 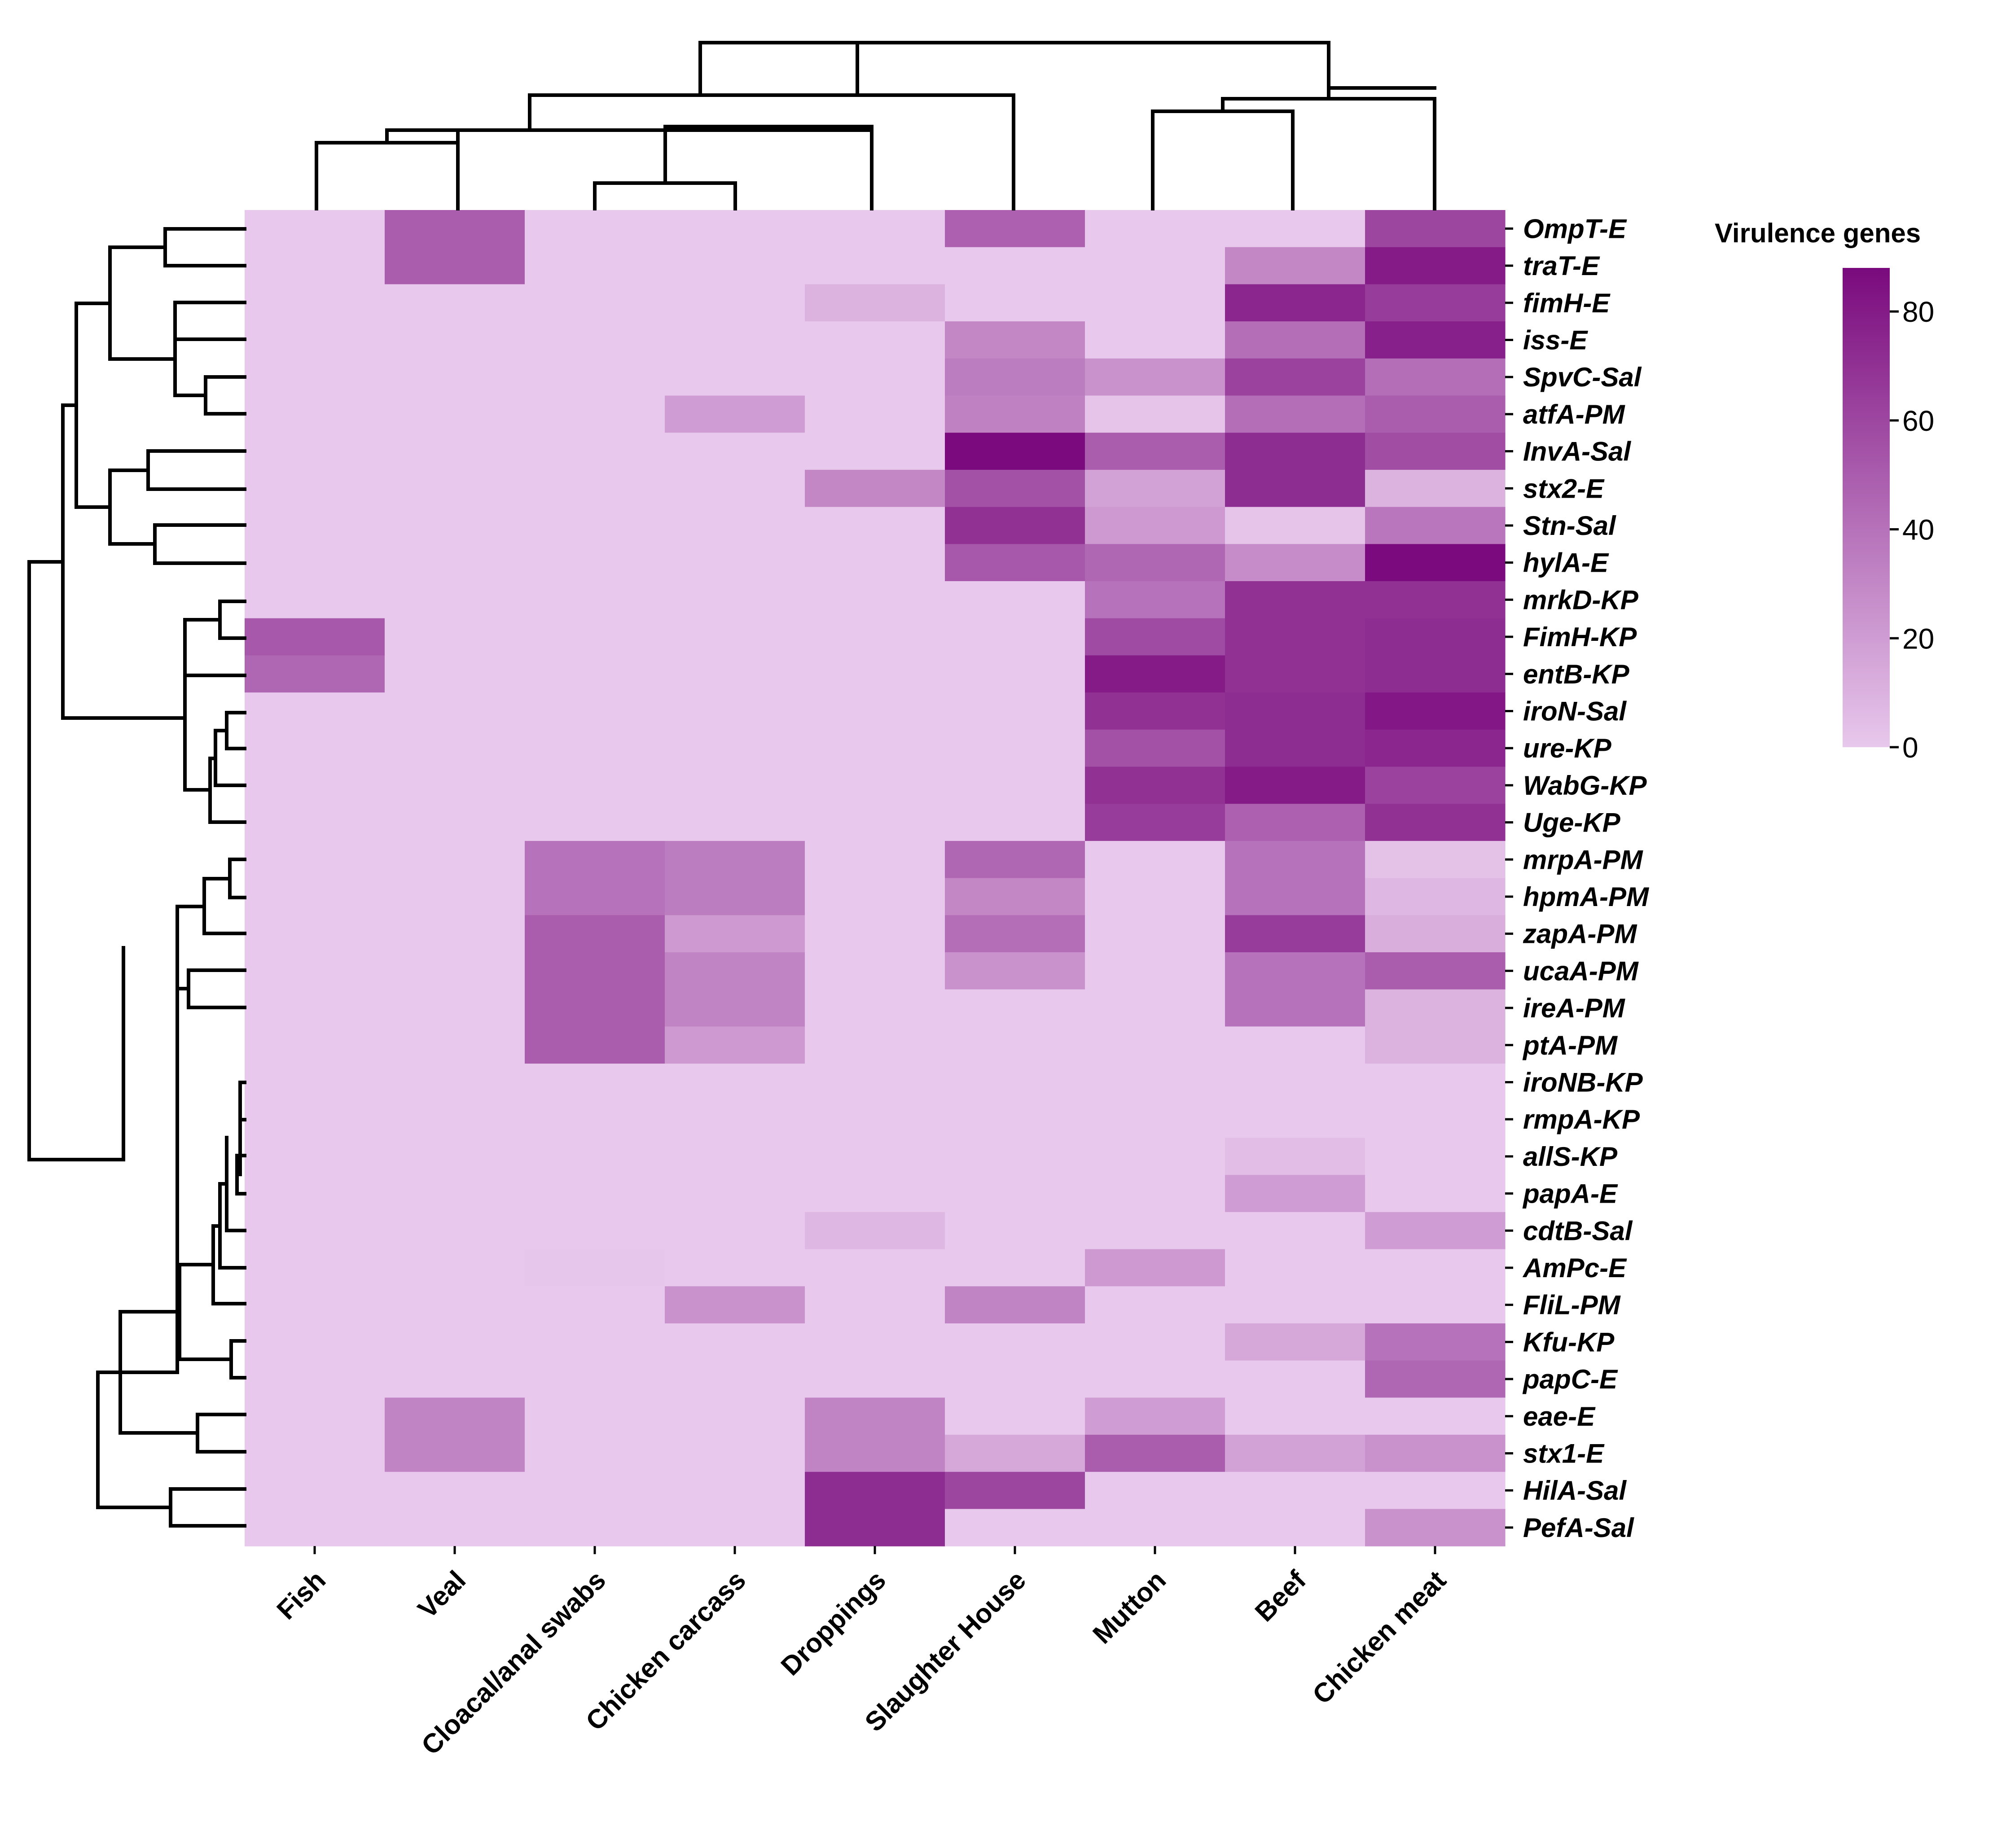 What do you see at coordinates (1574, 414) in the screenshot?
I see `row-label: atfA-PM` at bounding box center [1574, 414].